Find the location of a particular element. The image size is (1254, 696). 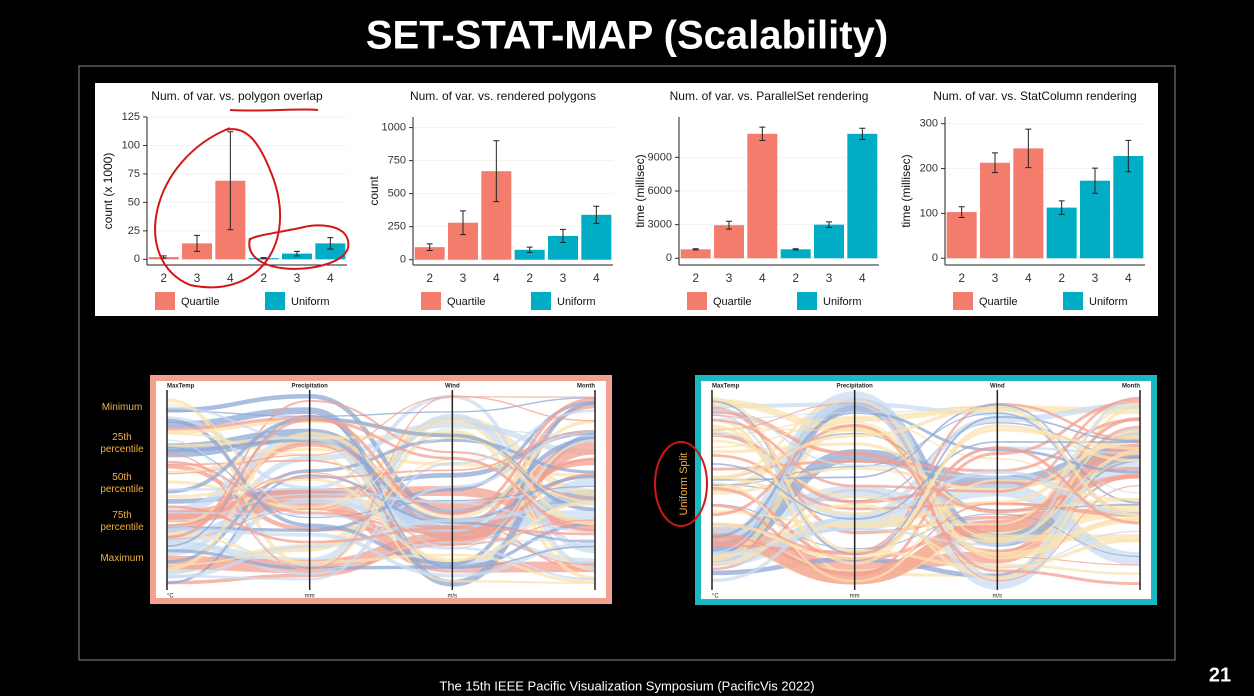

page-number: 21 is located at coordinates (1220, 675).